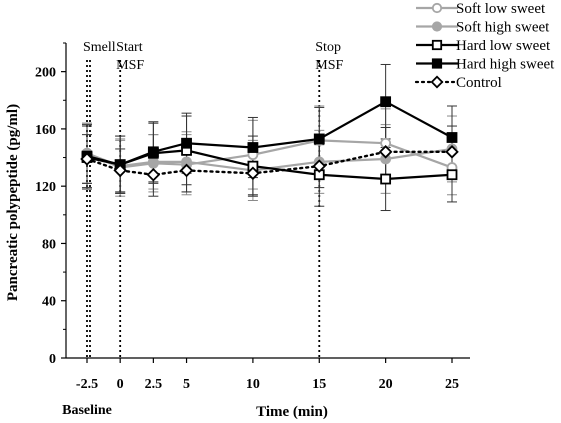 This screenshot has height=423, width=561. Describe the element at coordinates (130, 65) in the screenshot. I see `annotation-start-msf-text: MSF` at that location.